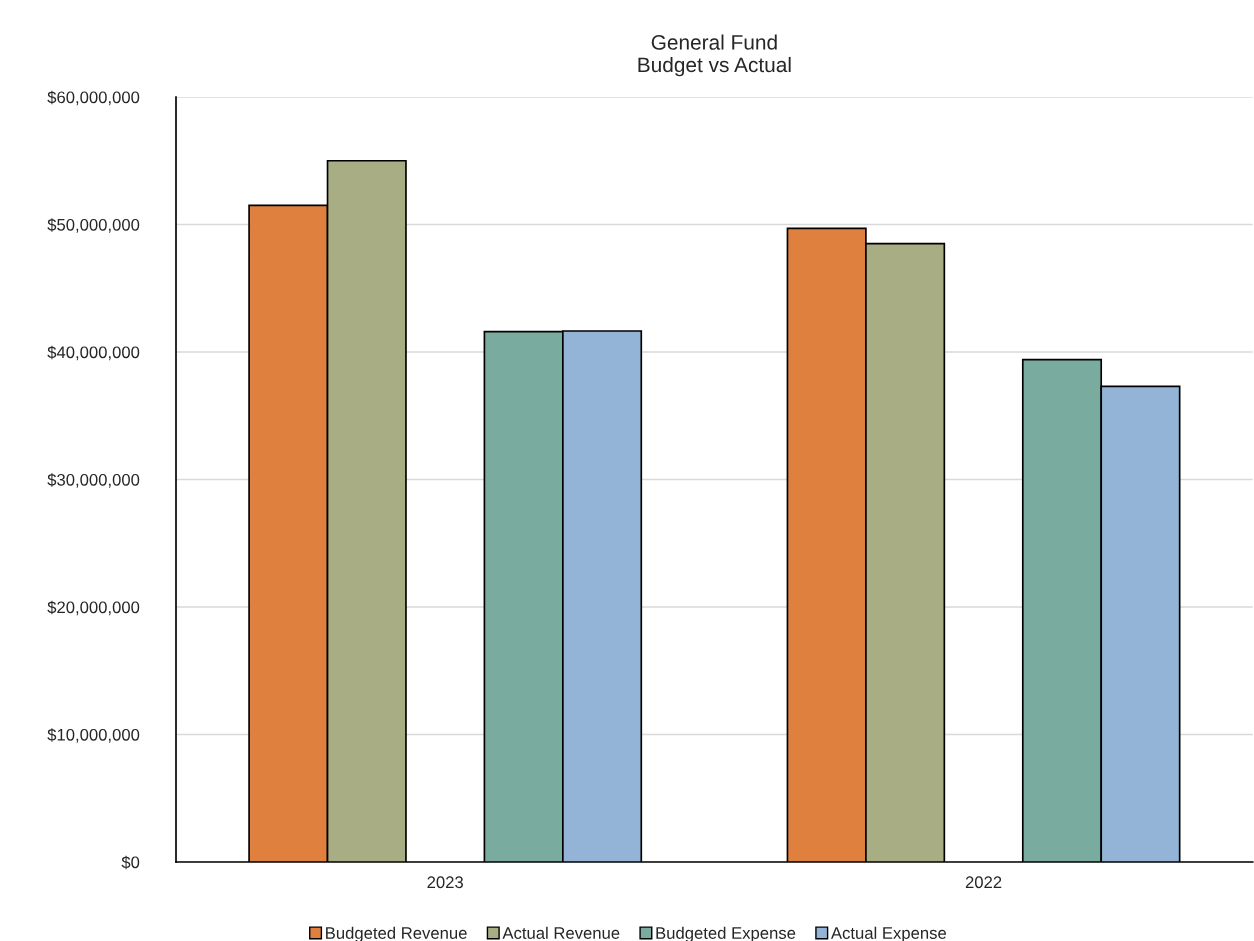  I want to click on y-tick-label: $60,000,000, so click(93, 98).